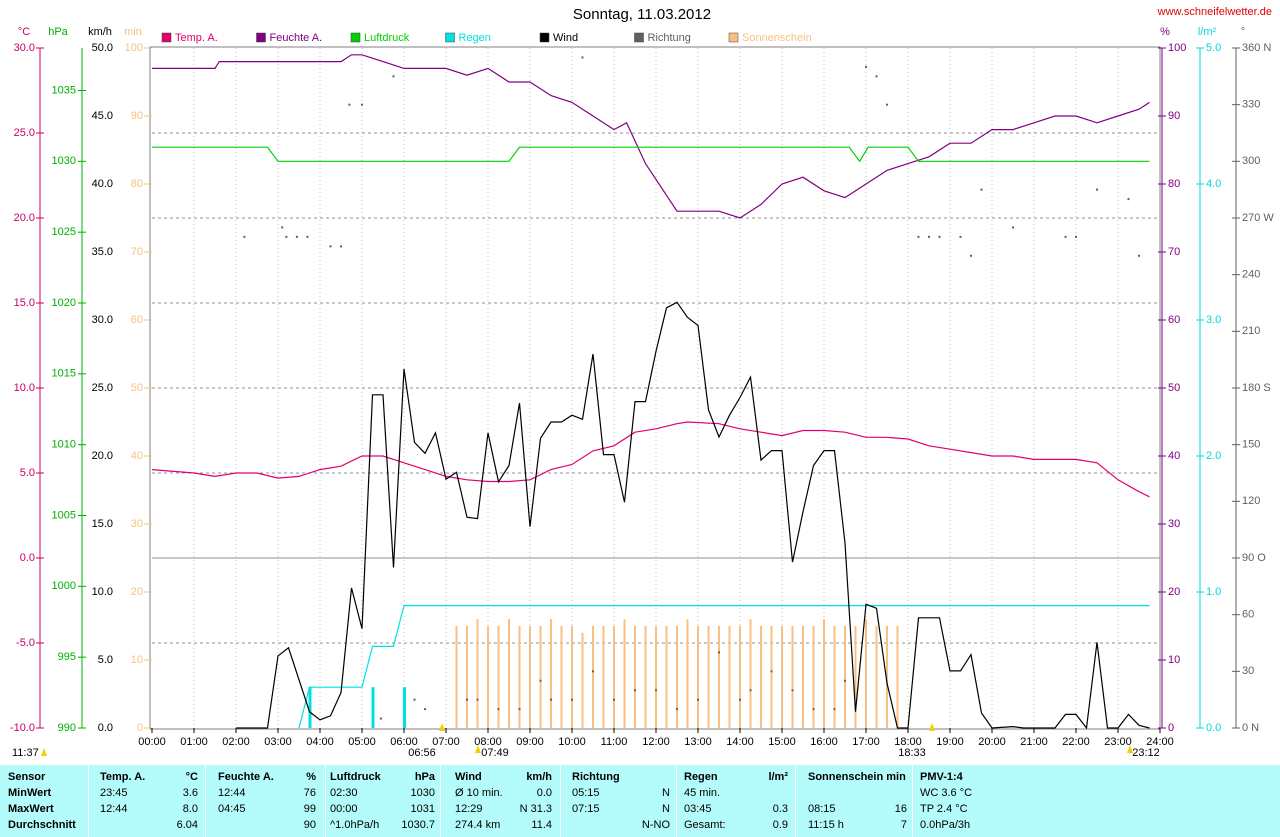 Image resolution: width=1280 pixels, height=837 pixels. I want to click on y-tick-label: 1000, so click(64, 586).